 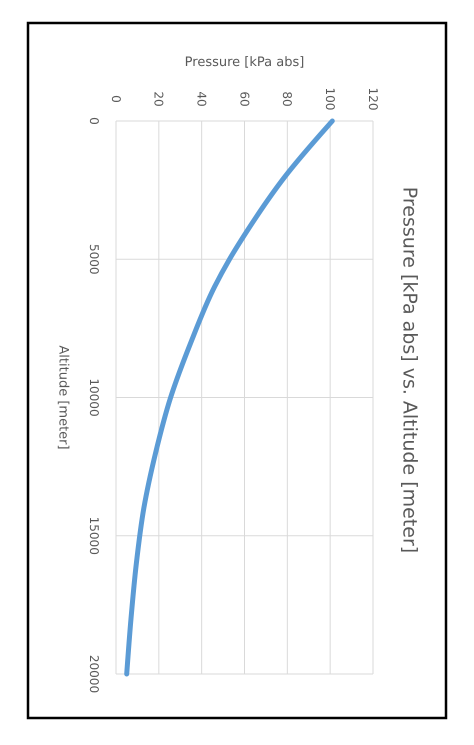 I want to click on x-tick-label: 0, so click(x=115, y=99).